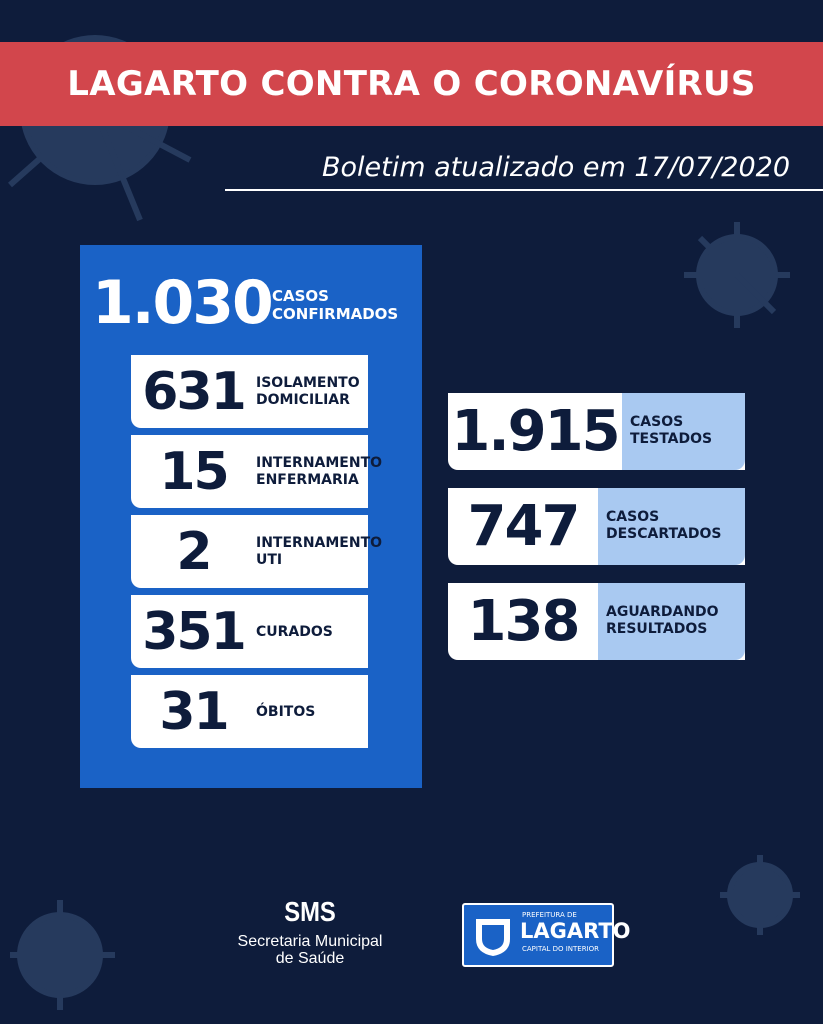  I want to click on confirmed-label: CASOS CONFIRMADOS, so click(335, 305).